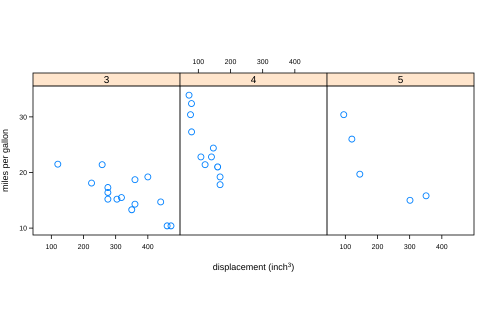 Image resolution: width=480 pixels, height=320 pixels. I want to click on y-axis-title: miles per gallon, so click(5, 160).